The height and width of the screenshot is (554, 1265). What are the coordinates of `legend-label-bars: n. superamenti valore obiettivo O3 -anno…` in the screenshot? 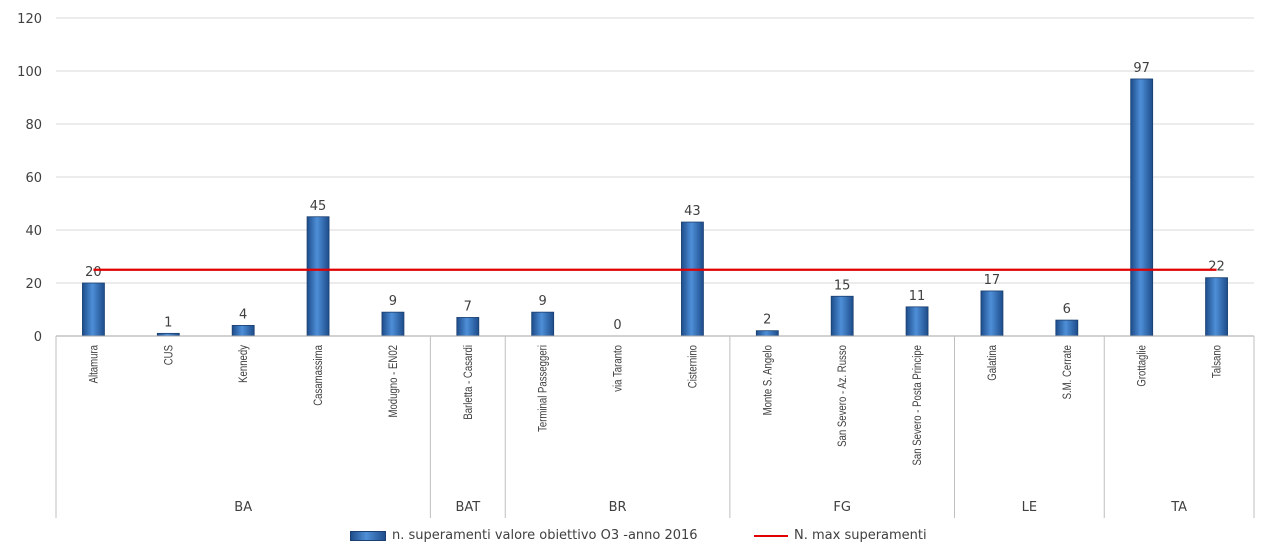 It's located at (545, 535).